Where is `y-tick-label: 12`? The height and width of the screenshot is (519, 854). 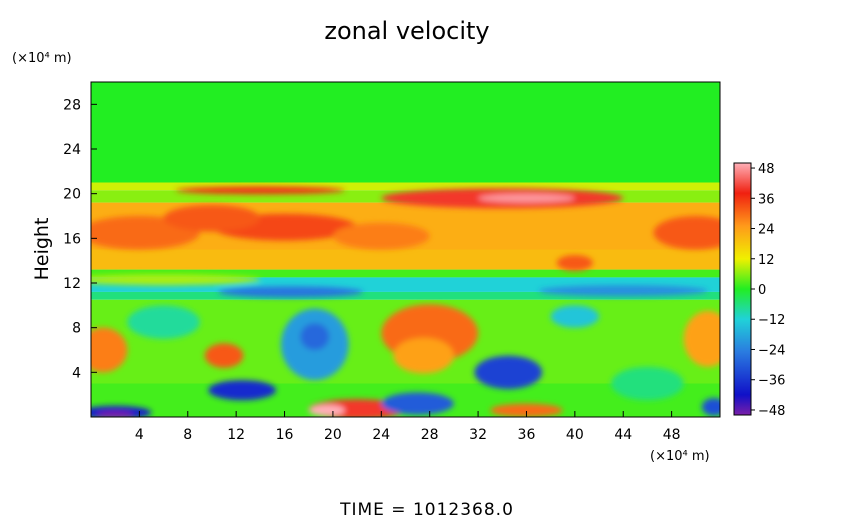 y-tick-label: 12 is located at coordinates (72, 284).